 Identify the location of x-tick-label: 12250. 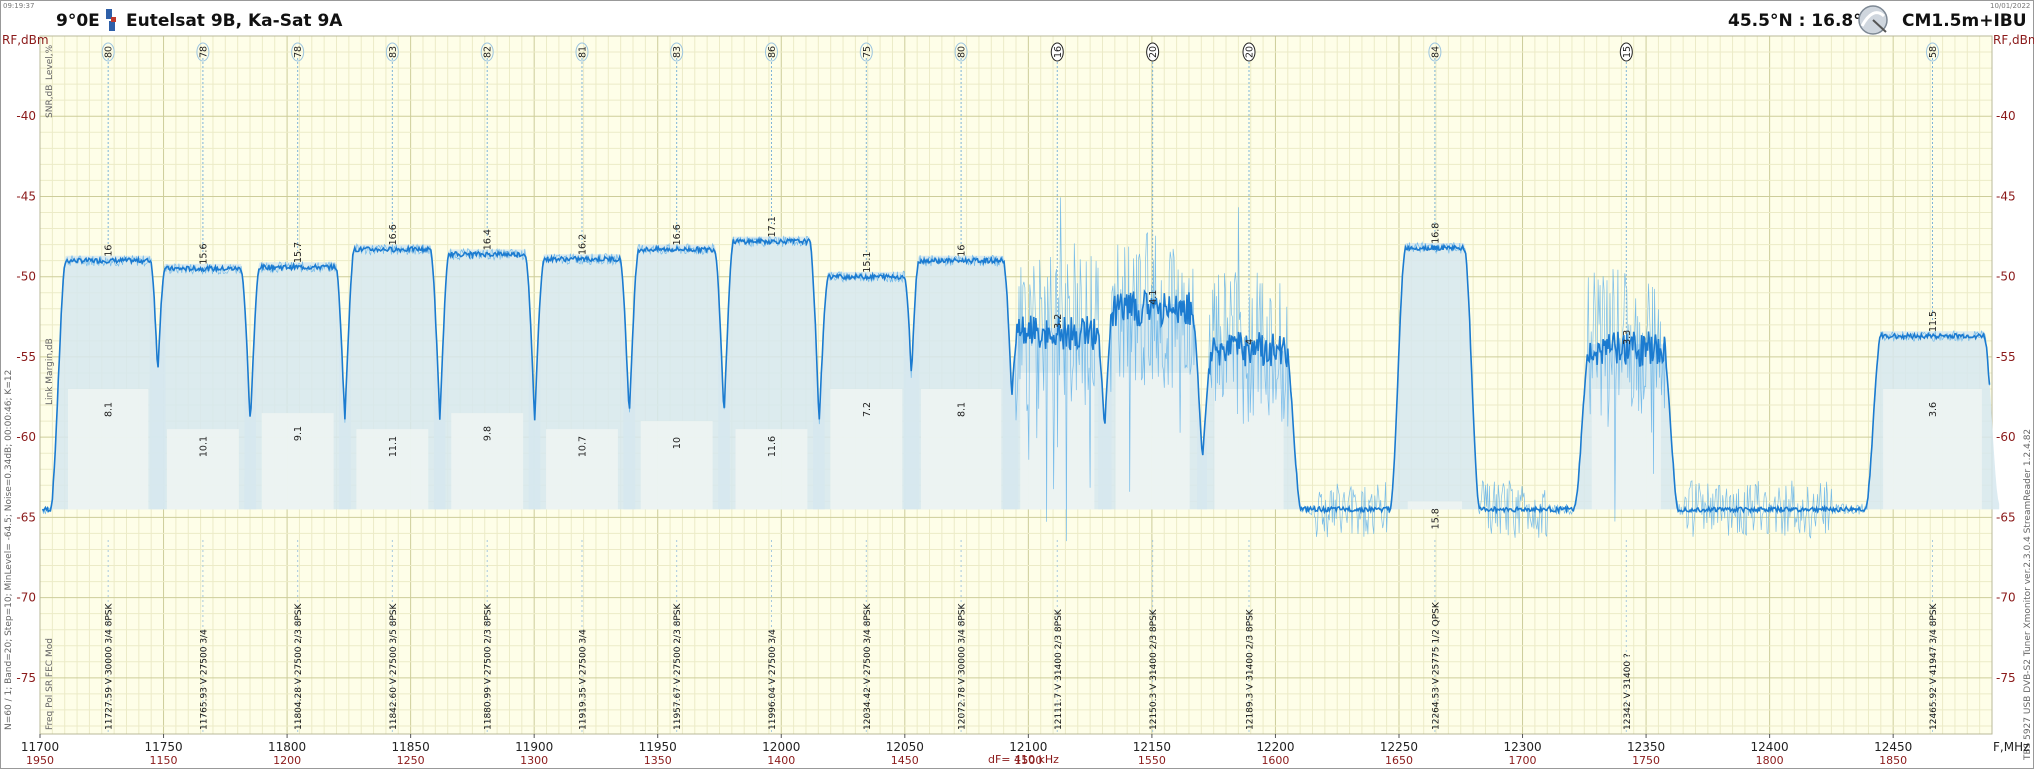
(1399, 747).